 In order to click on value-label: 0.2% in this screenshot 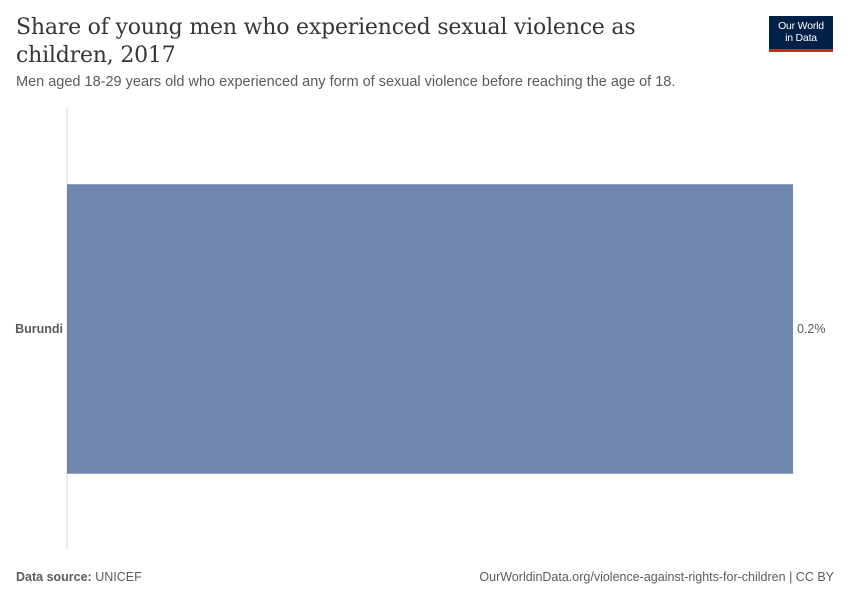, I will do `click(811, 329)`.